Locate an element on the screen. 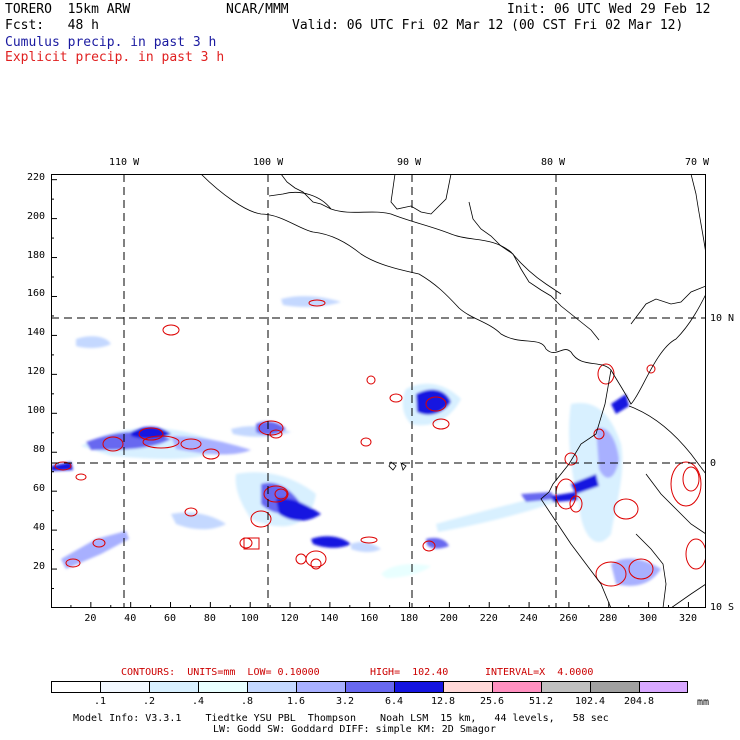  contours-interval: INTERVAL=X 4.0000 is located at coordinates (539, 672).